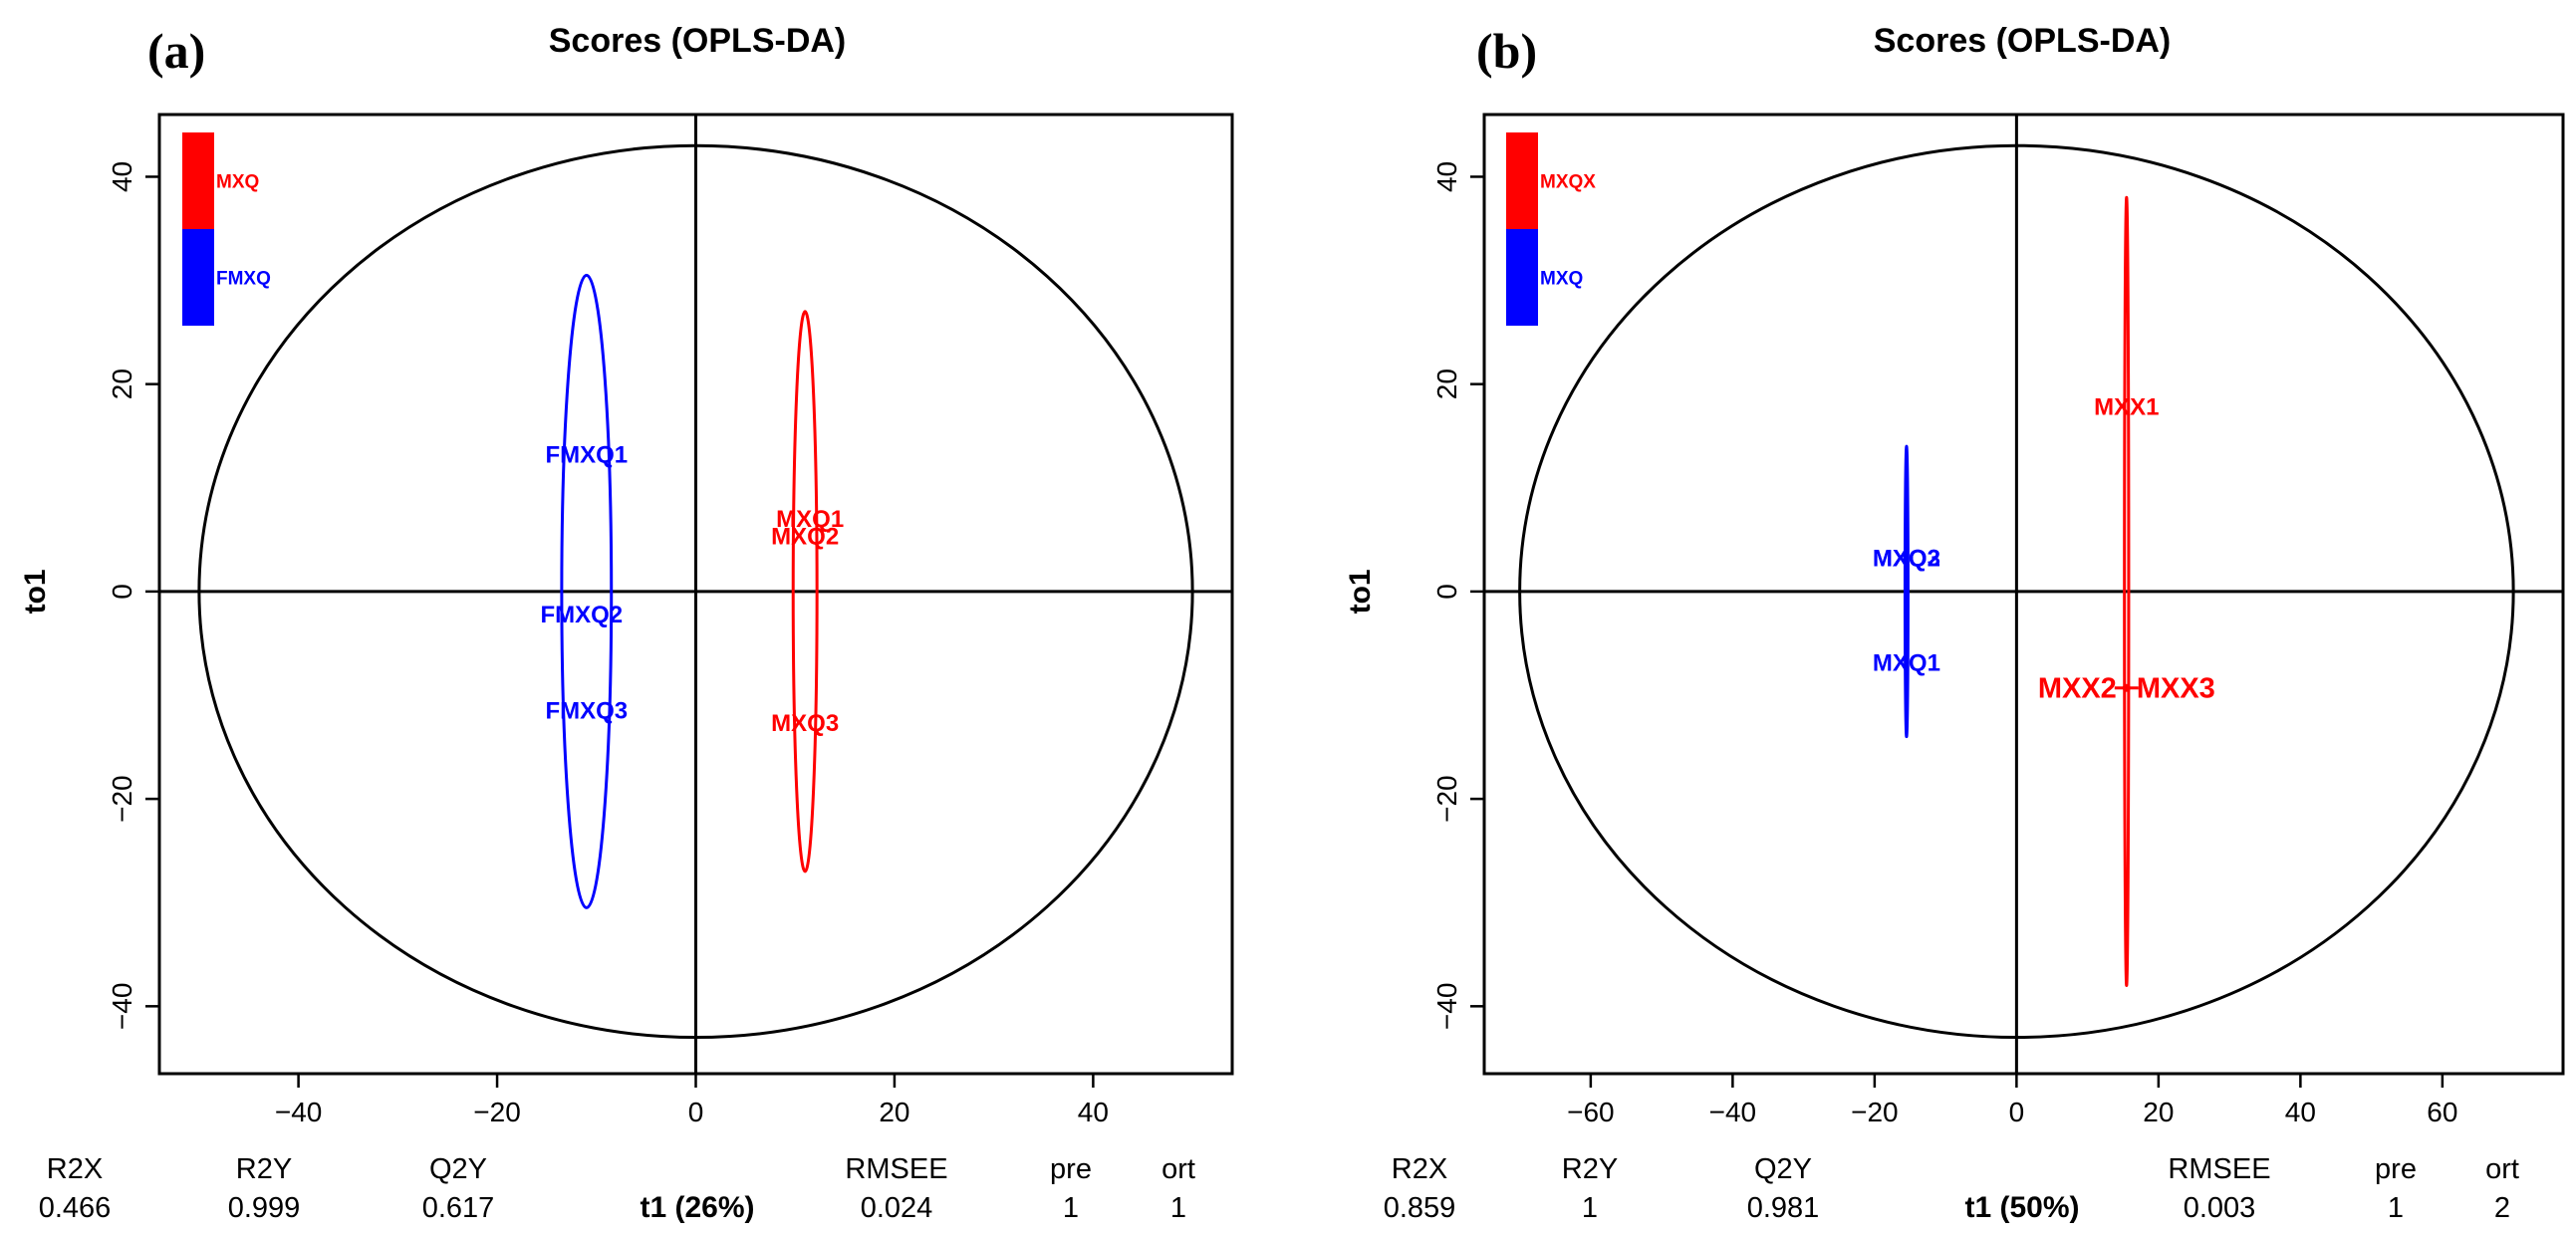 The width and height of the screenshot is (2576, 1236). Describe the element at coordinates (897, 1208) in the screenshot. I see `stat-value: 0.024` at that location.